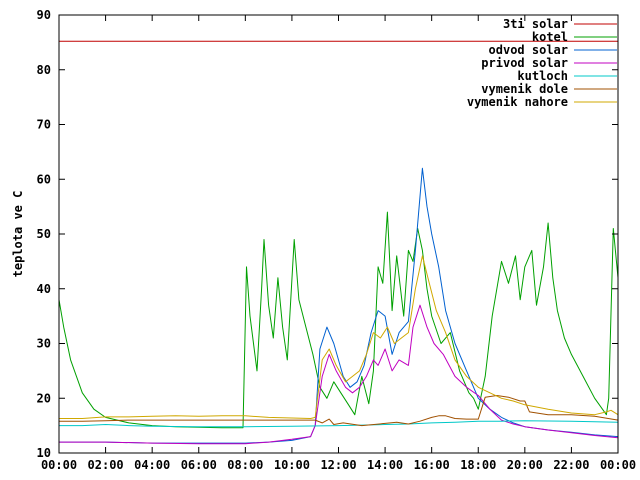 This screenshot has width=640, height=480. What do you see at coordinates (535, 24) in the screenshot?
I see `legend-label: 3ti solar` at bounding box center [535, 24].